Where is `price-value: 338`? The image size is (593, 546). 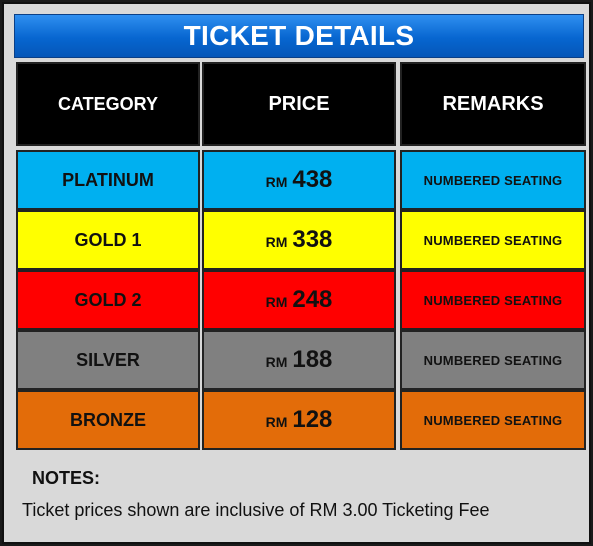 price-value: 338 is located at coordinates (312, 239).